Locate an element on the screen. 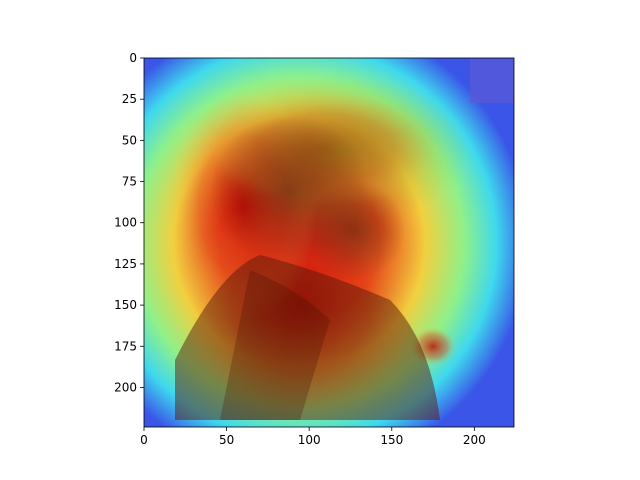  y-axis: 0 25 50 75 100 125 150 175 200 is located at coordinates (129, 222).